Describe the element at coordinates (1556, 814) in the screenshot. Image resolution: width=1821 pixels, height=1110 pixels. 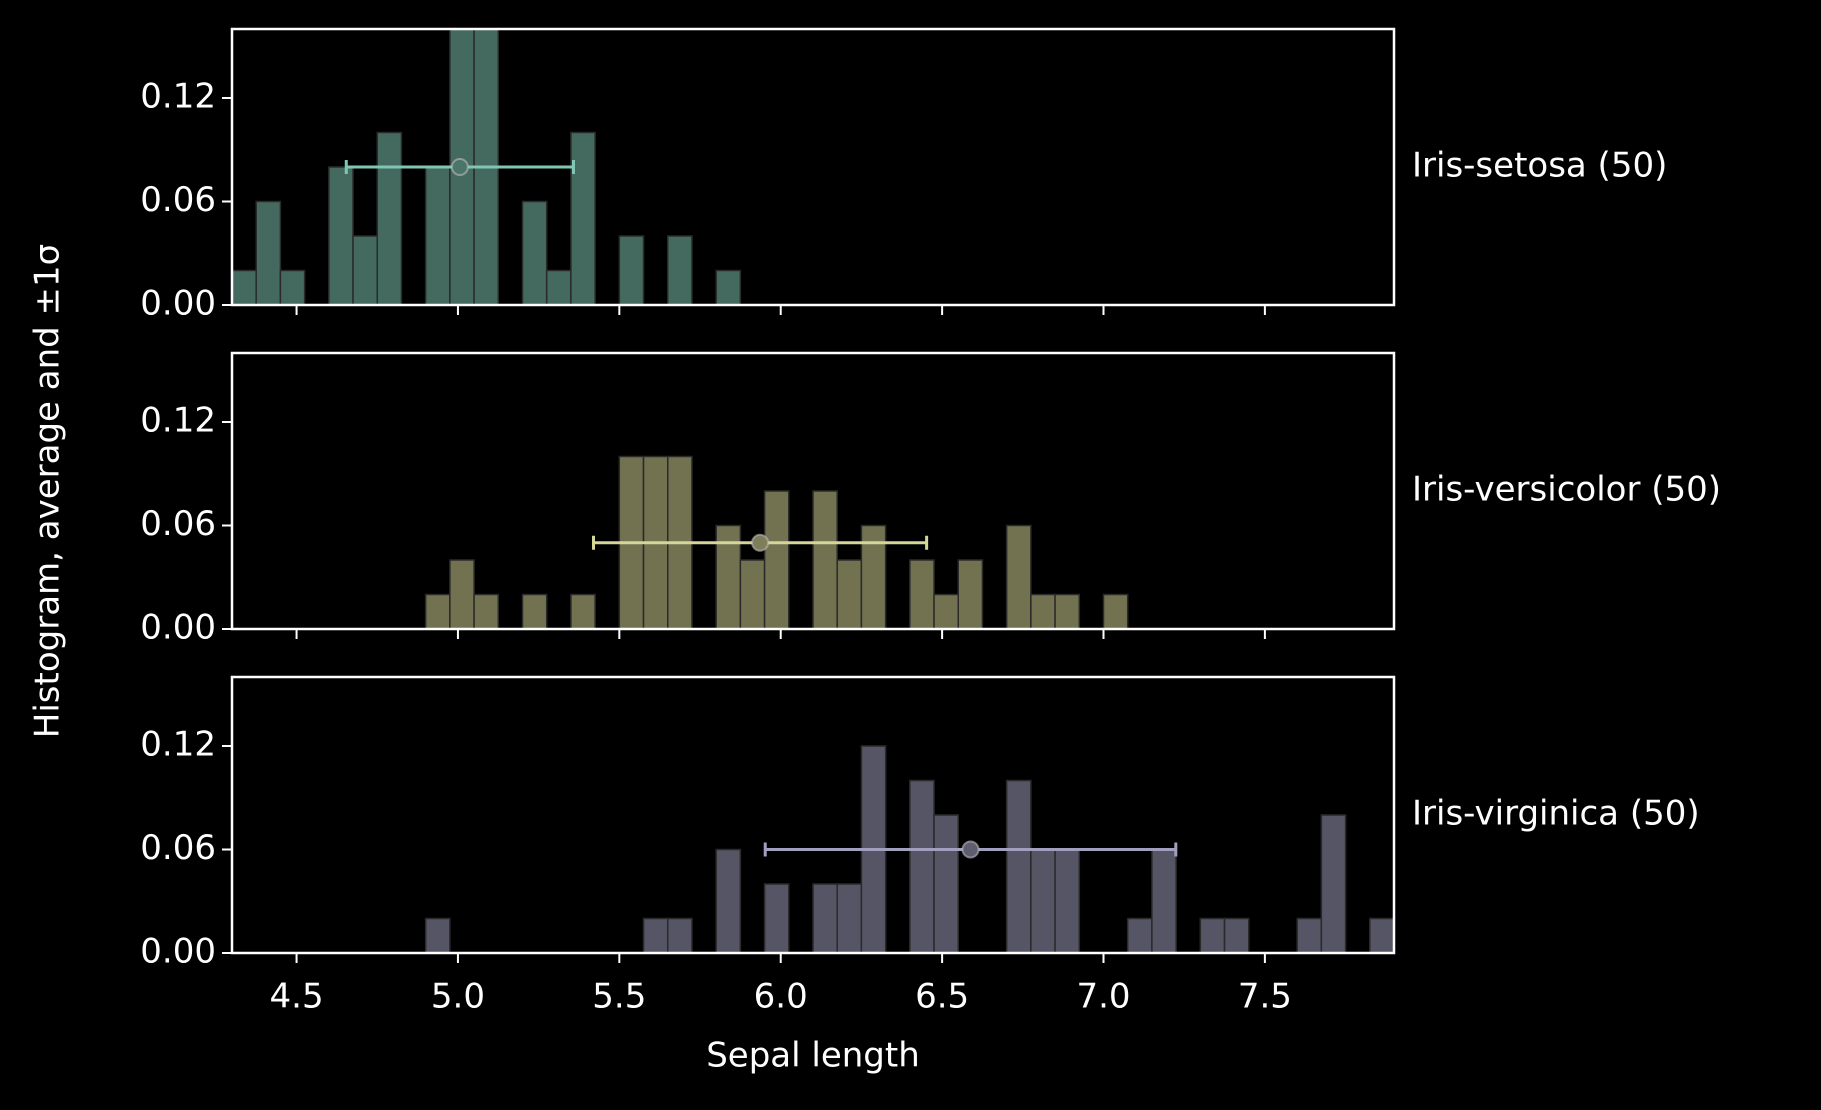
I see `series-label: Iris-virginica (50)` at that location.